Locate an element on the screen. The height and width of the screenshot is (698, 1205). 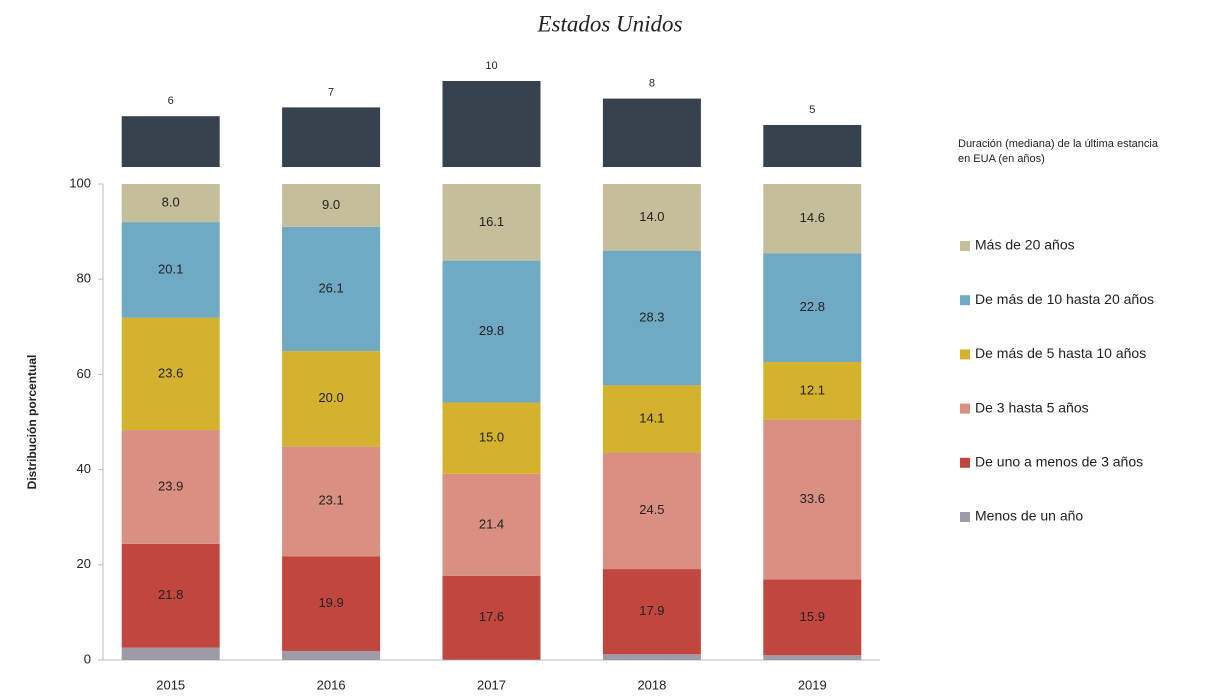
x-tick-label: 2017 is located at coordinates (491, 684).